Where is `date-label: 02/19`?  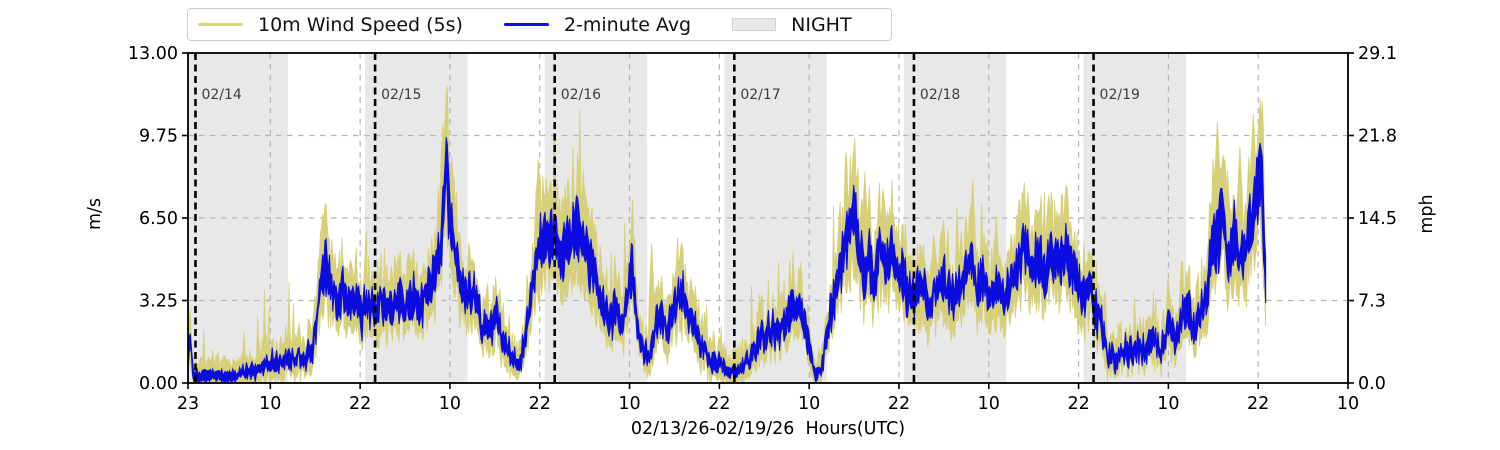 date-label: 02/19 is located at coordinates (1120, 95).